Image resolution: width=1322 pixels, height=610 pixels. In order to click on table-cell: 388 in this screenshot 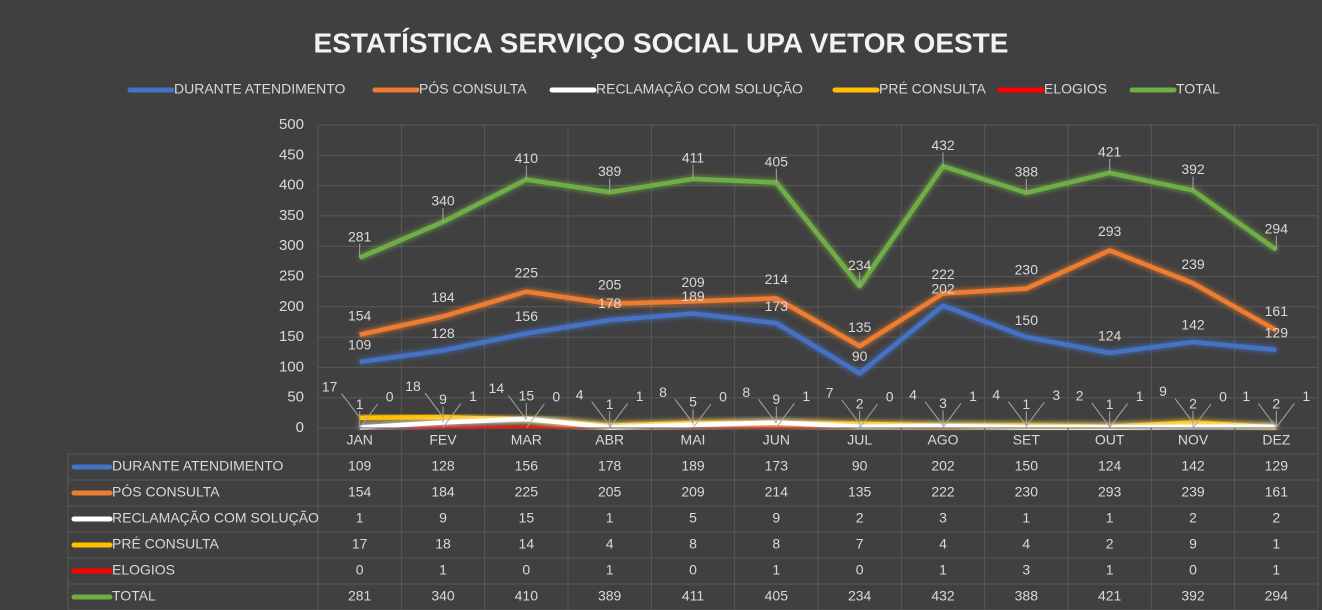, I will do `click(1027, 596)`.